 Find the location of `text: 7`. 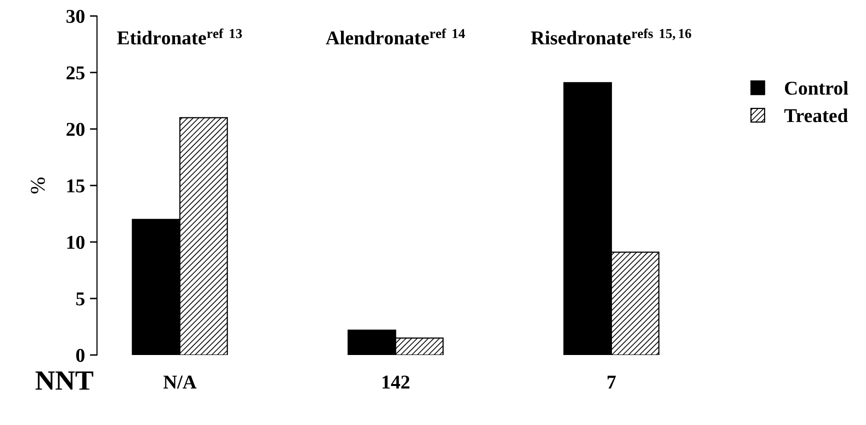

text: 7 is located at coordinates (612, 382).